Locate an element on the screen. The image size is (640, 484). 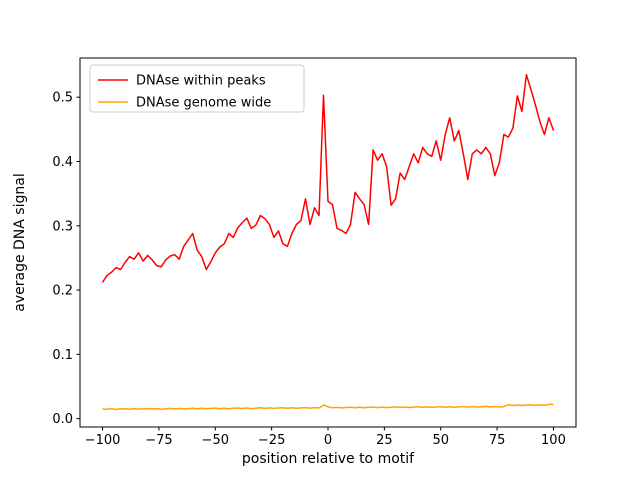
x-tick-label: −25 is located at coordinates (271, 440).